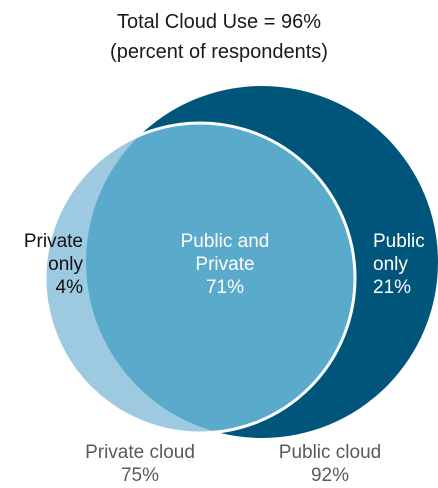 The image size is (438, 488). I want to click on private-only-label-line2: only, so click(65, 264).